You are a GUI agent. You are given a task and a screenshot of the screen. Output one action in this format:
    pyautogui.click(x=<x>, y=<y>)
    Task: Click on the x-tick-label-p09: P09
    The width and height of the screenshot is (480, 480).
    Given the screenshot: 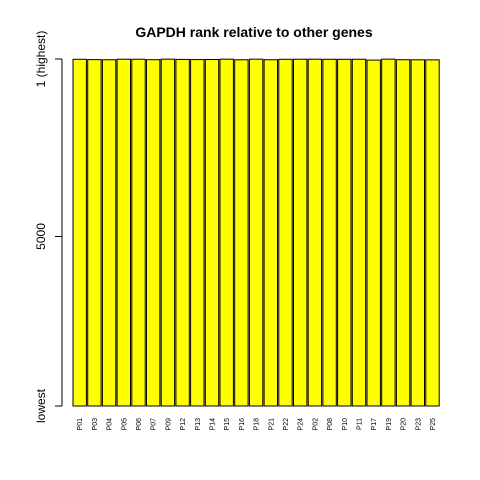 What is the action you would take?
    pyautogui.click(x=168, y=424)
    